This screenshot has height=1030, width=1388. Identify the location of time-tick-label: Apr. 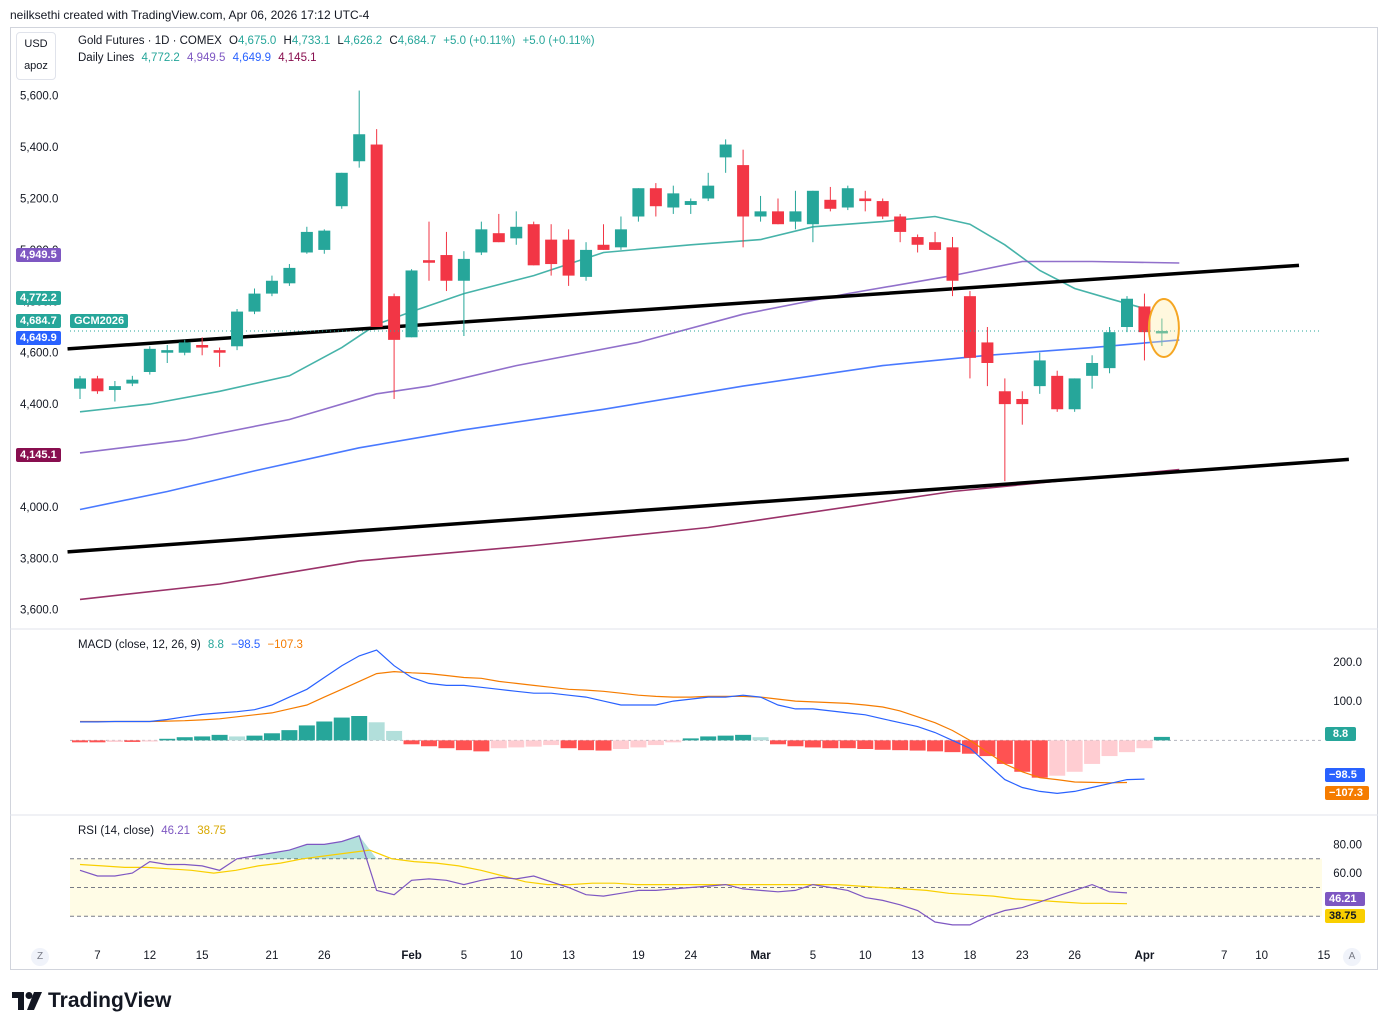
(1145, 956).